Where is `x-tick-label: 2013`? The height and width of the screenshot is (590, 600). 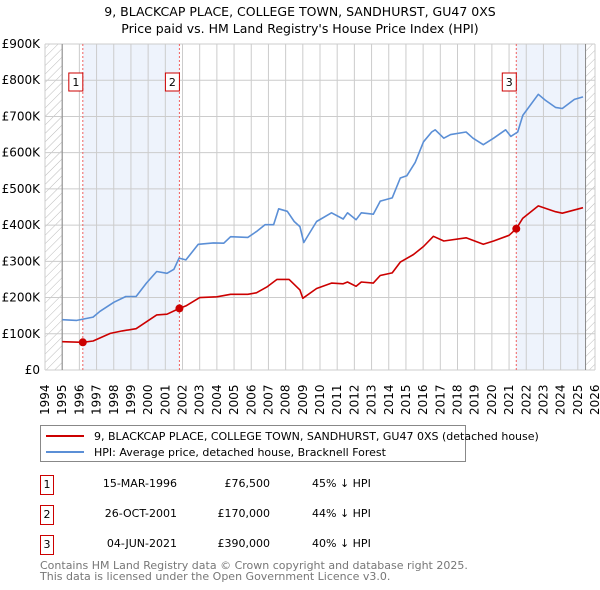
x-tick-label: 2013 is located at coordinates (372, 399).